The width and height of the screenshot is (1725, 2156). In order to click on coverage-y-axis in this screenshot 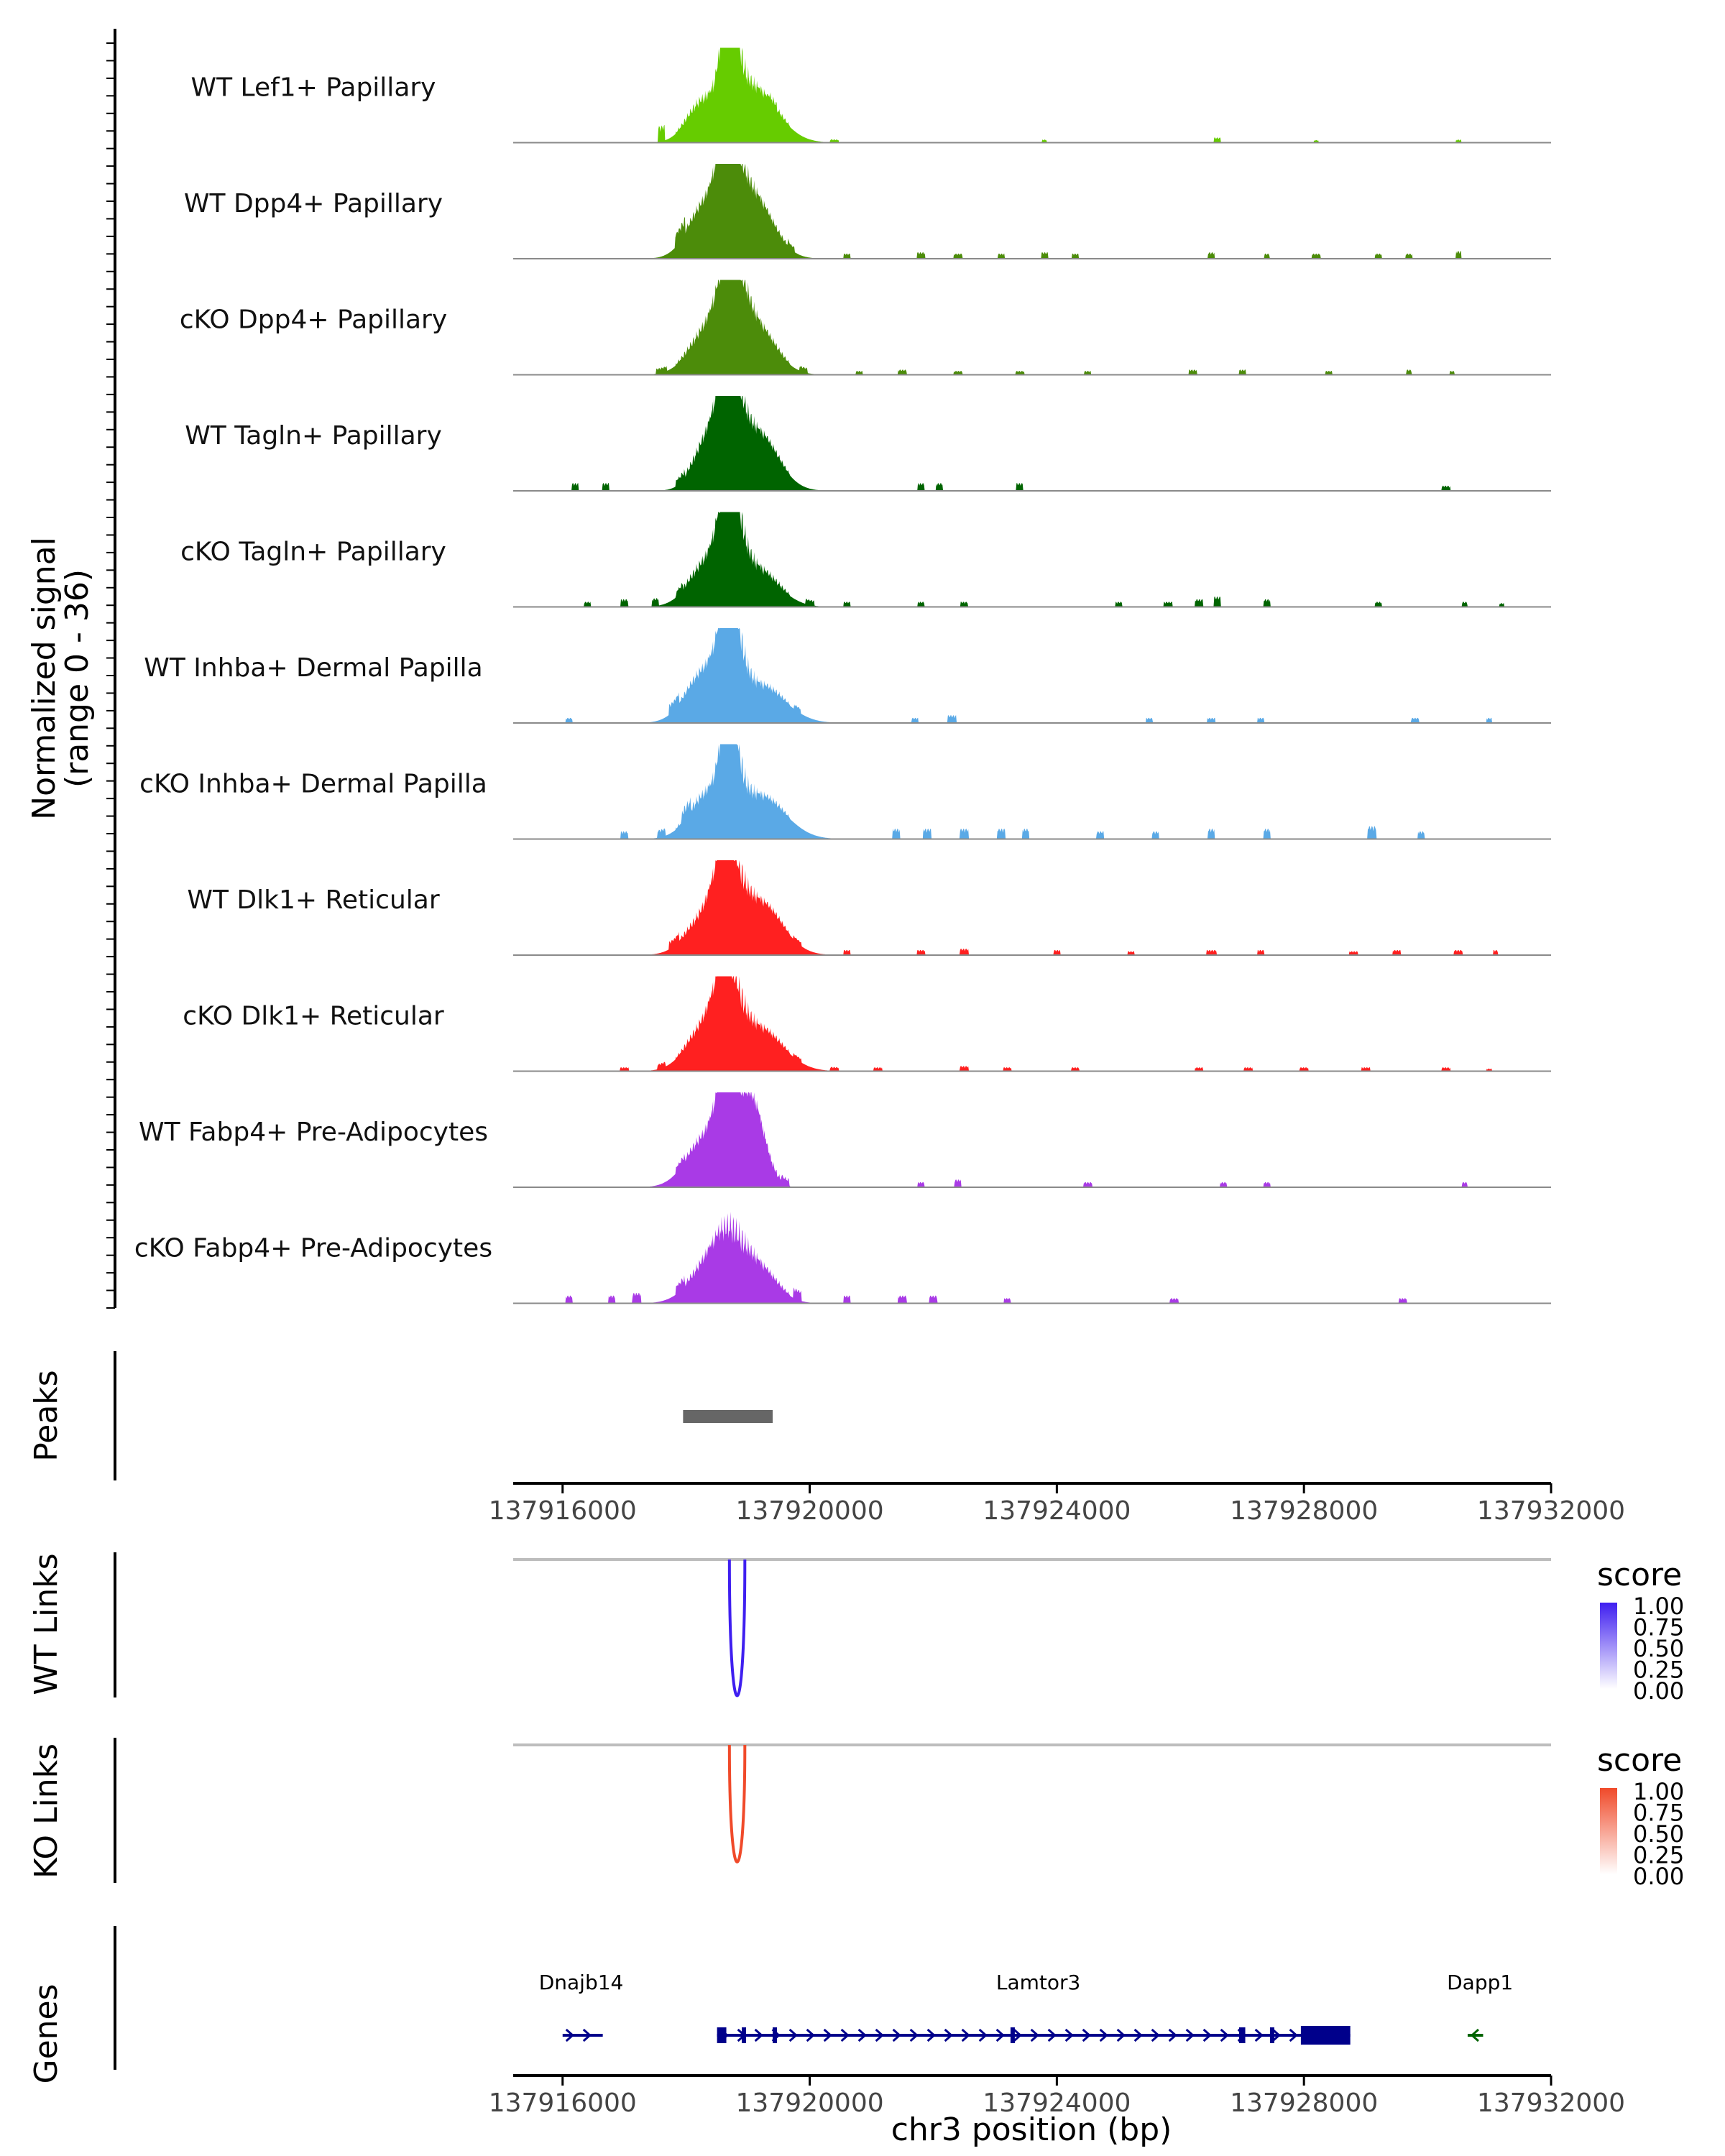, I will do `click(111, 669)`.